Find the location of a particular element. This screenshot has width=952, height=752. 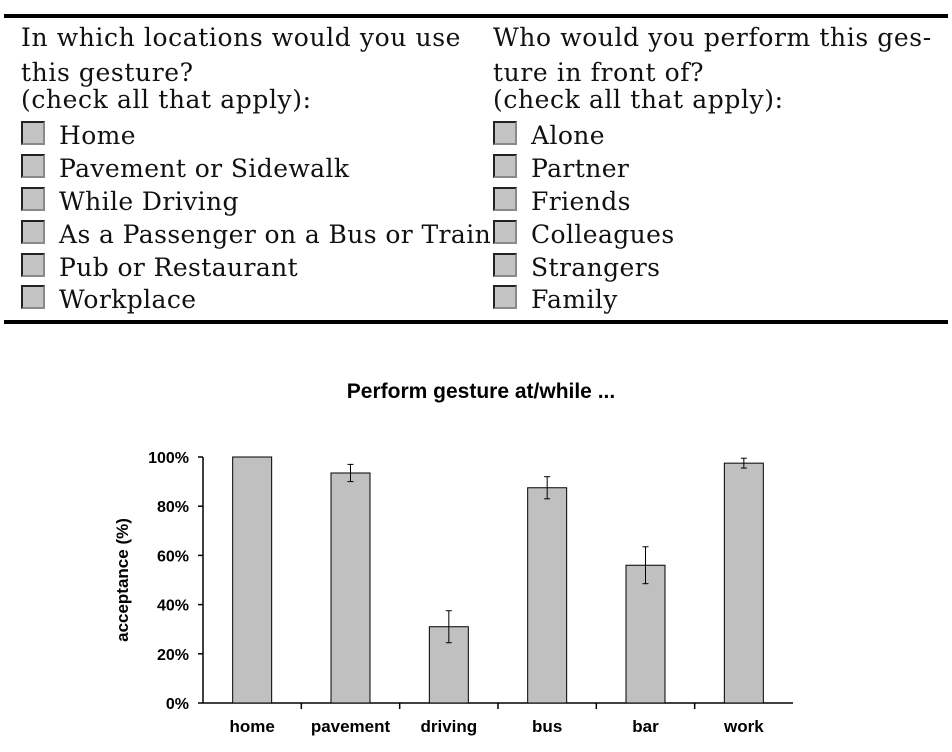

question-line: In which locations would you use is located at coordinates (241, 37).